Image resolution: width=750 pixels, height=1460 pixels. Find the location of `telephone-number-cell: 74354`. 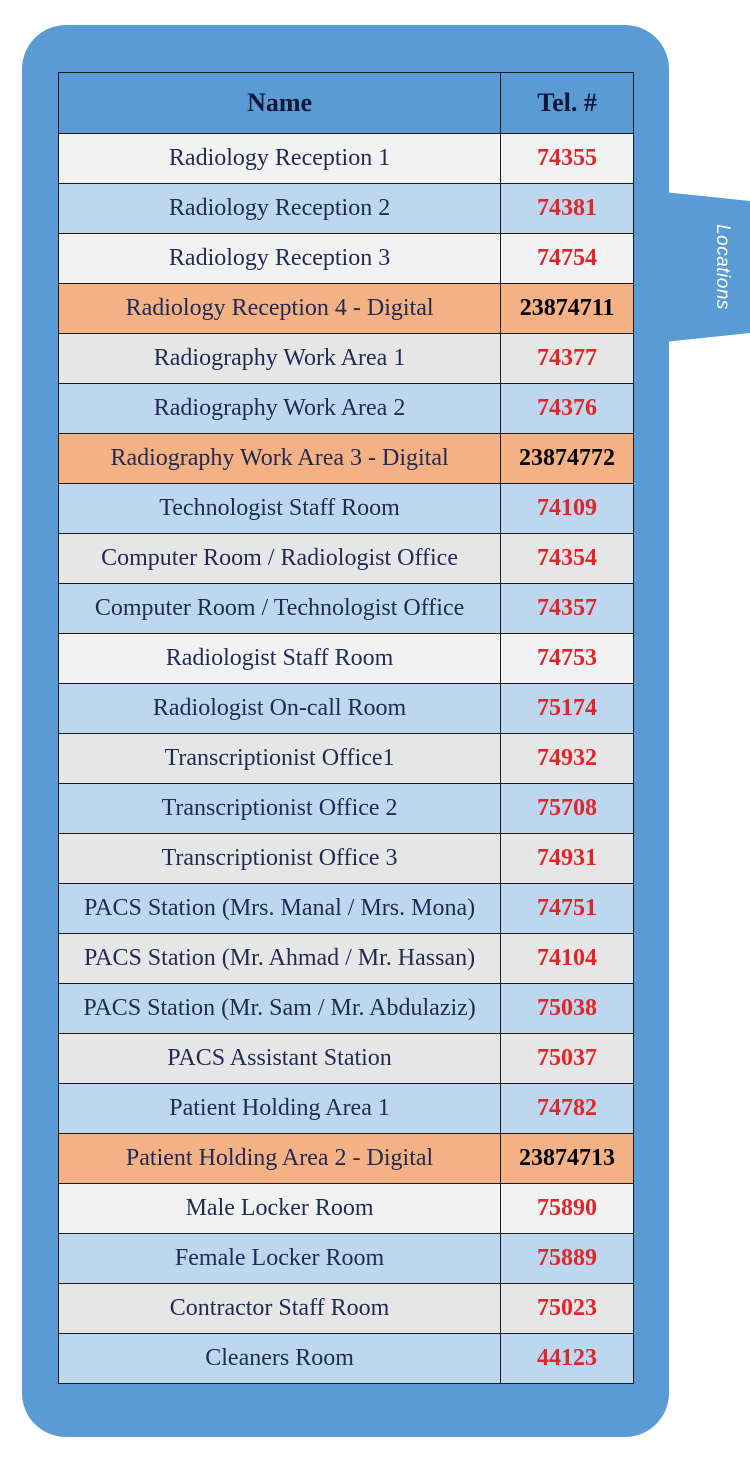

telephone-number-cell: 74354 is located at coordinates (567, 558).